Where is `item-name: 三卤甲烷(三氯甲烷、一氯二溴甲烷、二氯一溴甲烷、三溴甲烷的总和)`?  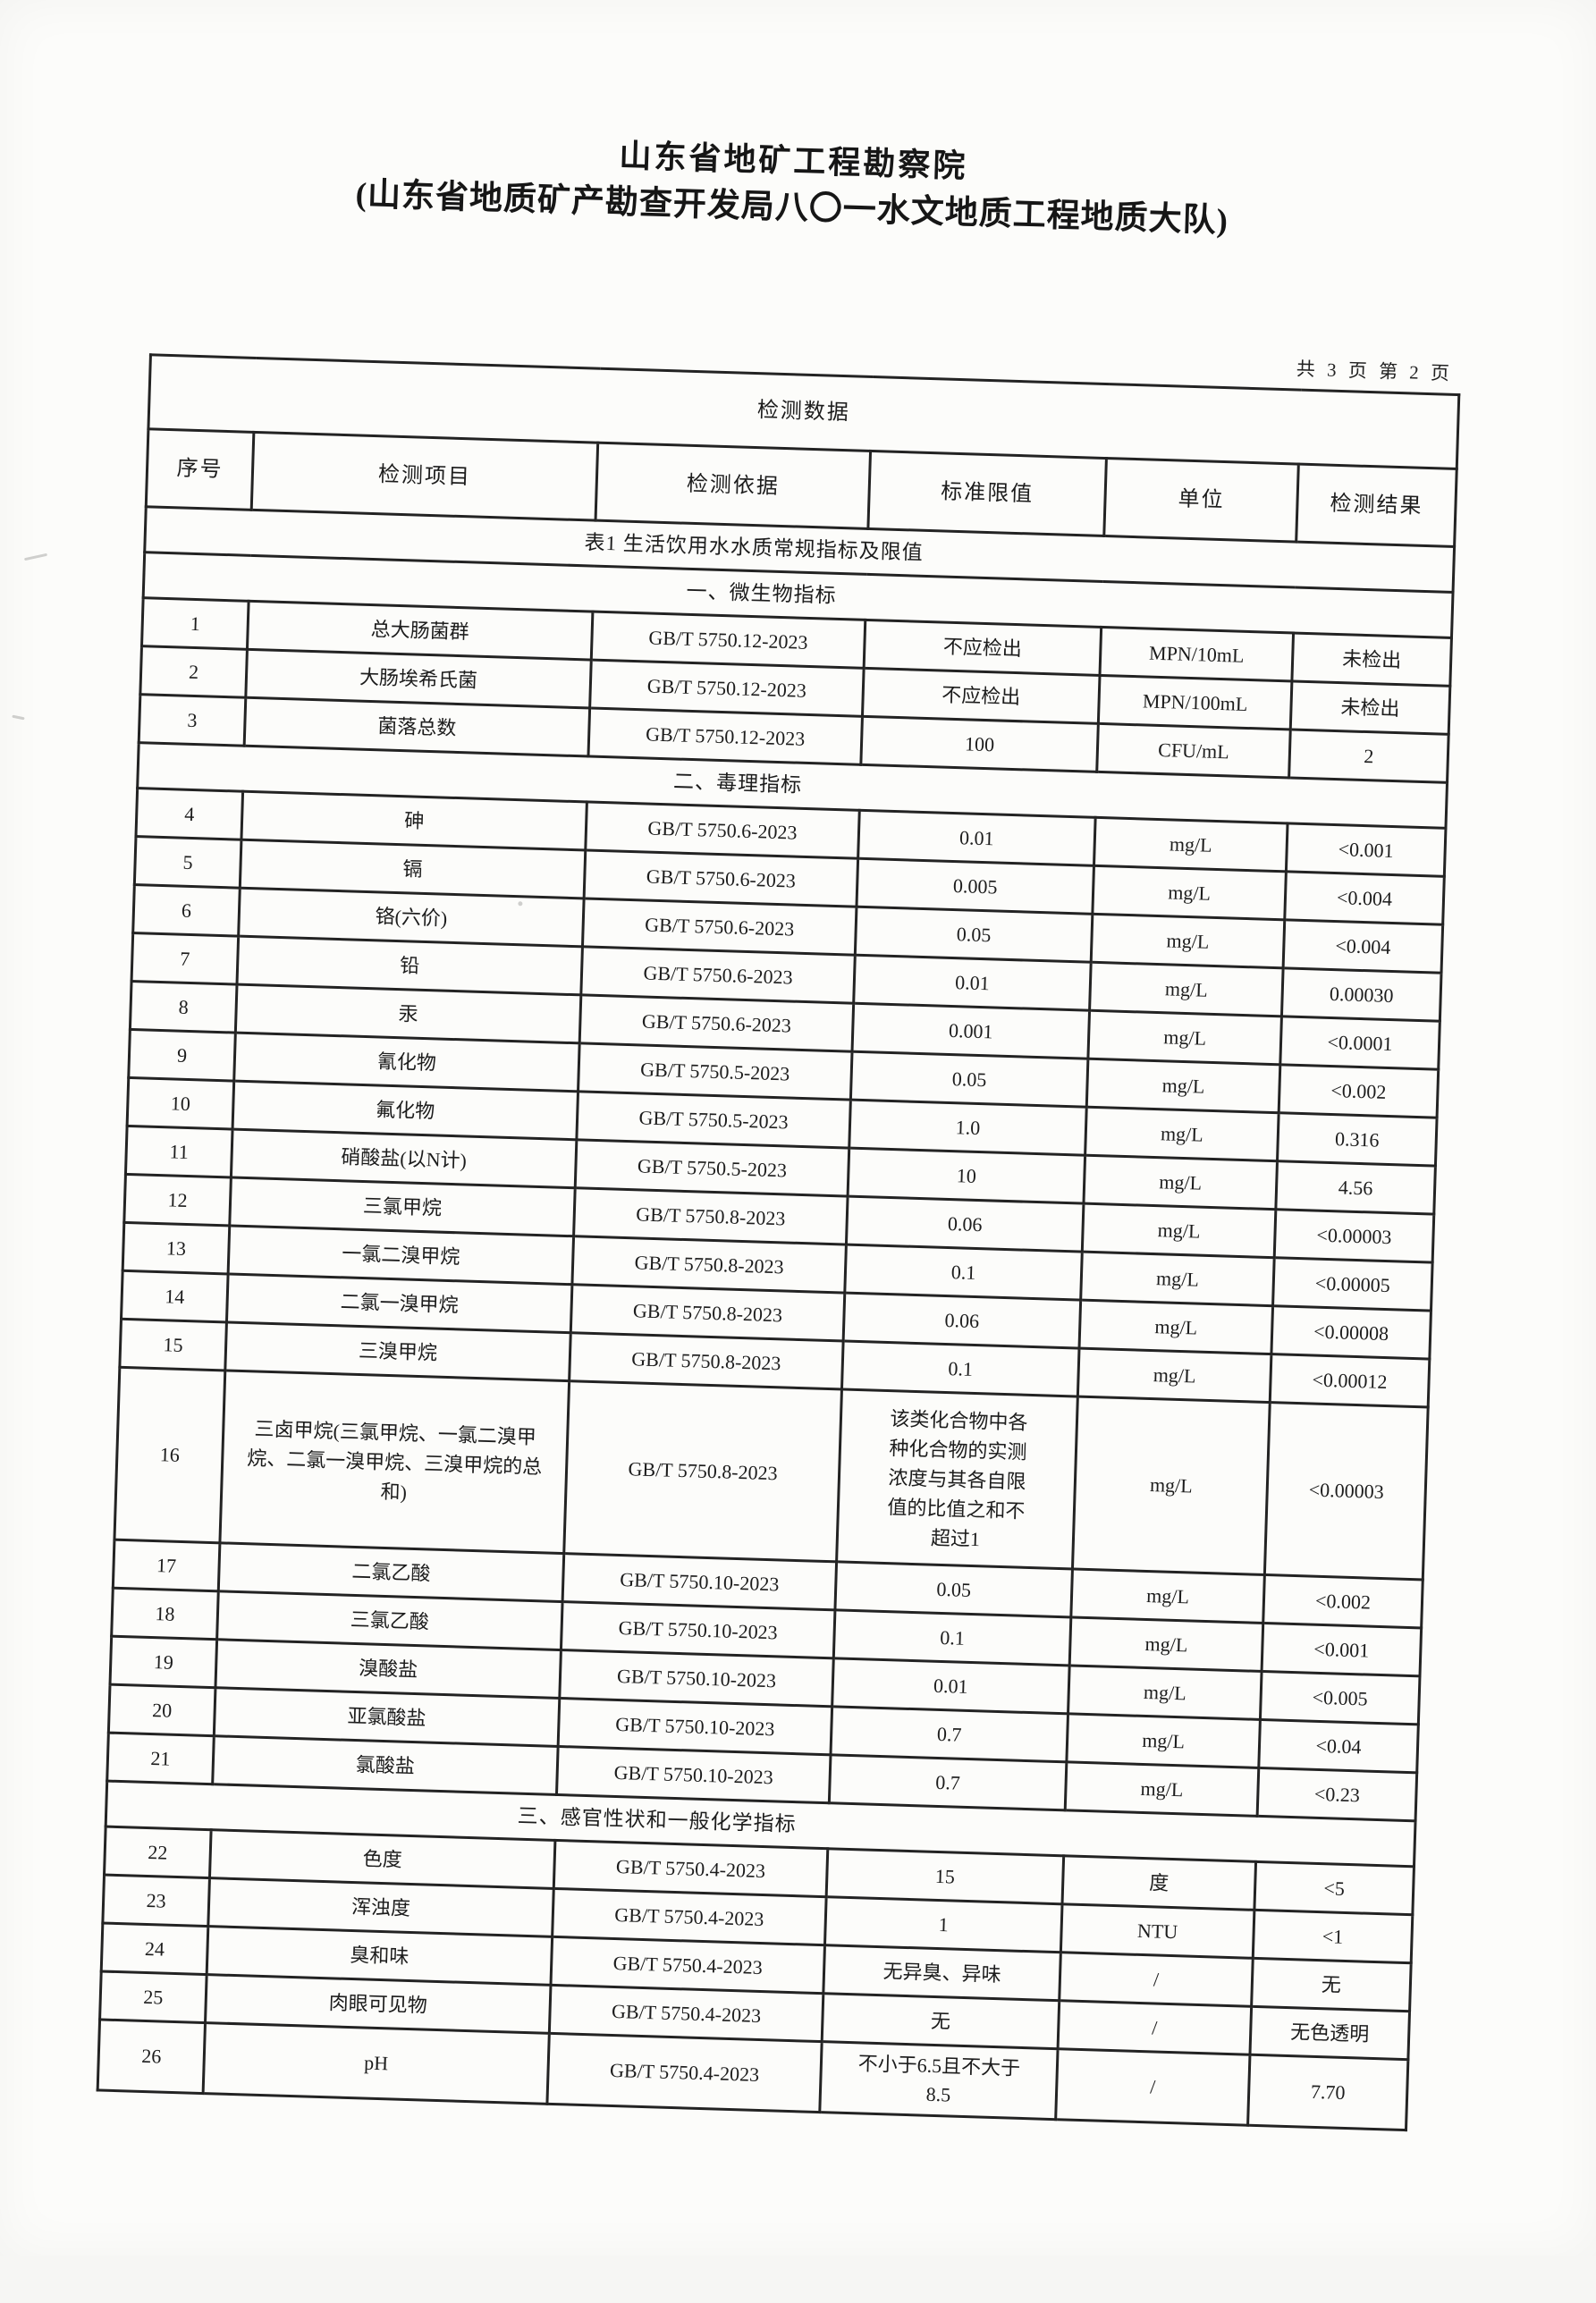 item-name: 三卤甲烷(三氯甲烷、一氯二溴甲烷、二氯一溴甲烷、三溴甲烷的总和) is located at coordinates (395, 1462).